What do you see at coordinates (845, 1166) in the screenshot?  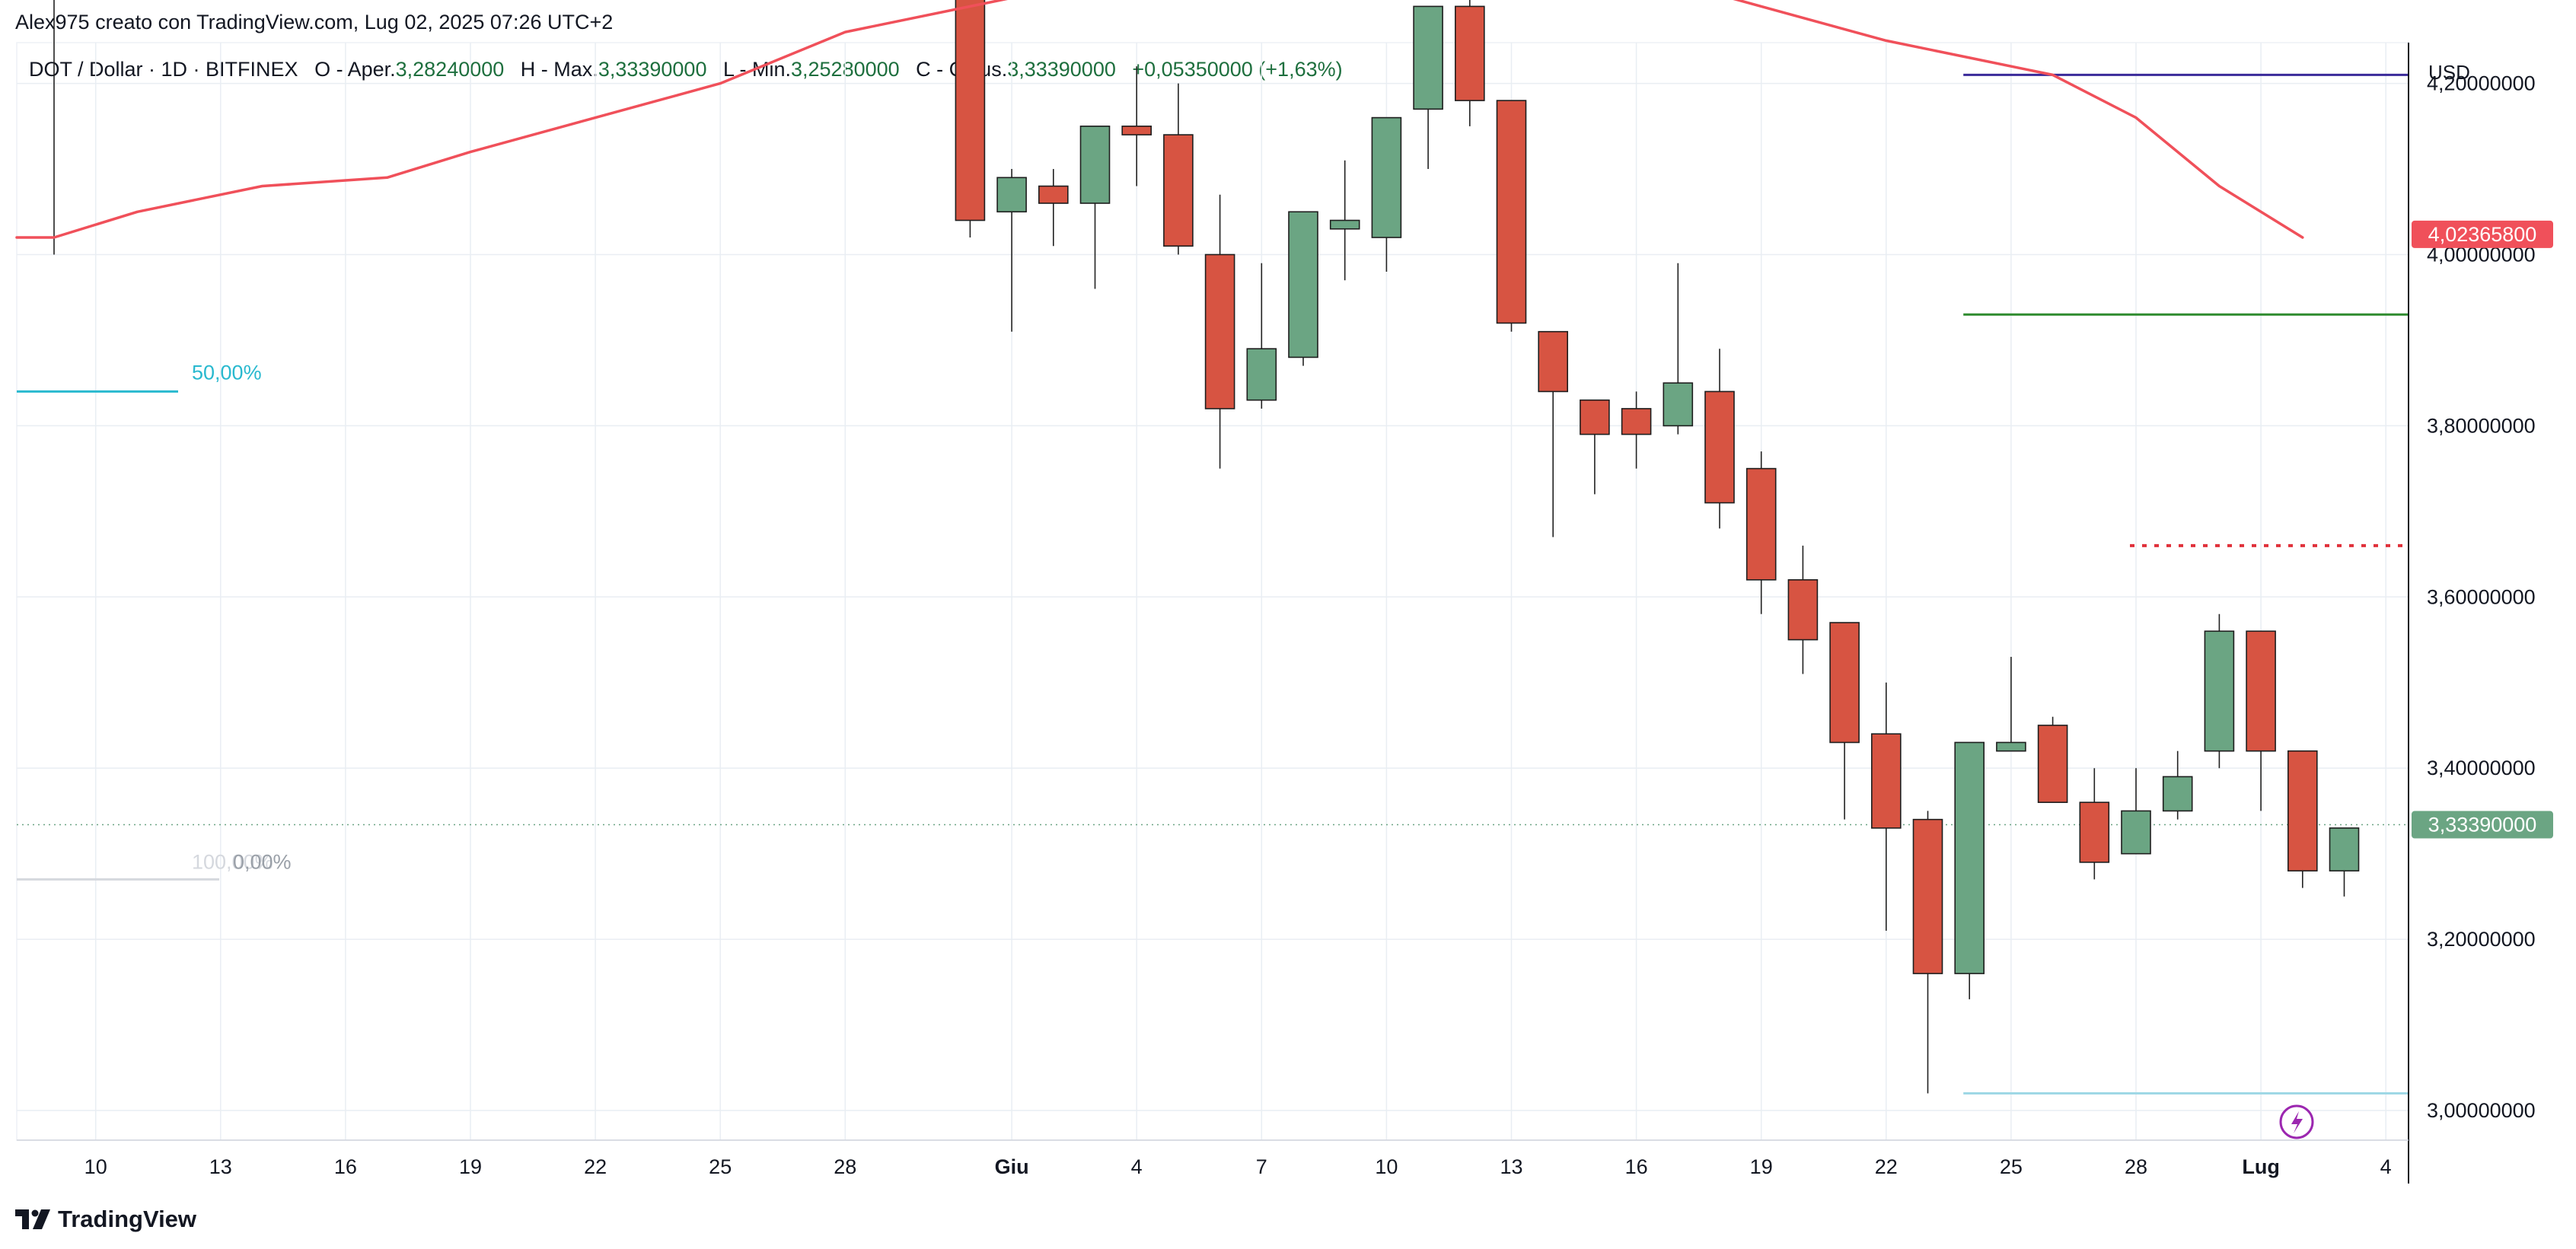 I see `x-tick-label: 28` at bounding box center [845, 1166].